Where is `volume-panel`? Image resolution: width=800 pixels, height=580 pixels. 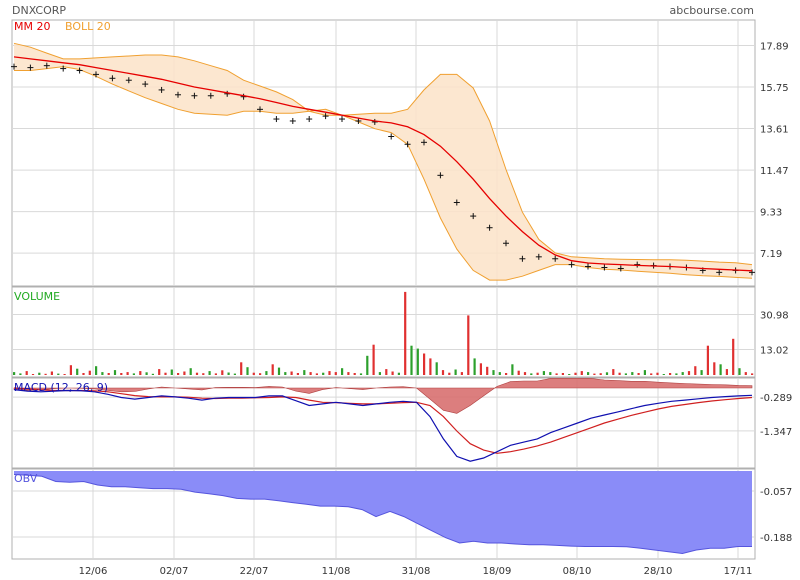
volume-panel is located at coordinates (383, 333).